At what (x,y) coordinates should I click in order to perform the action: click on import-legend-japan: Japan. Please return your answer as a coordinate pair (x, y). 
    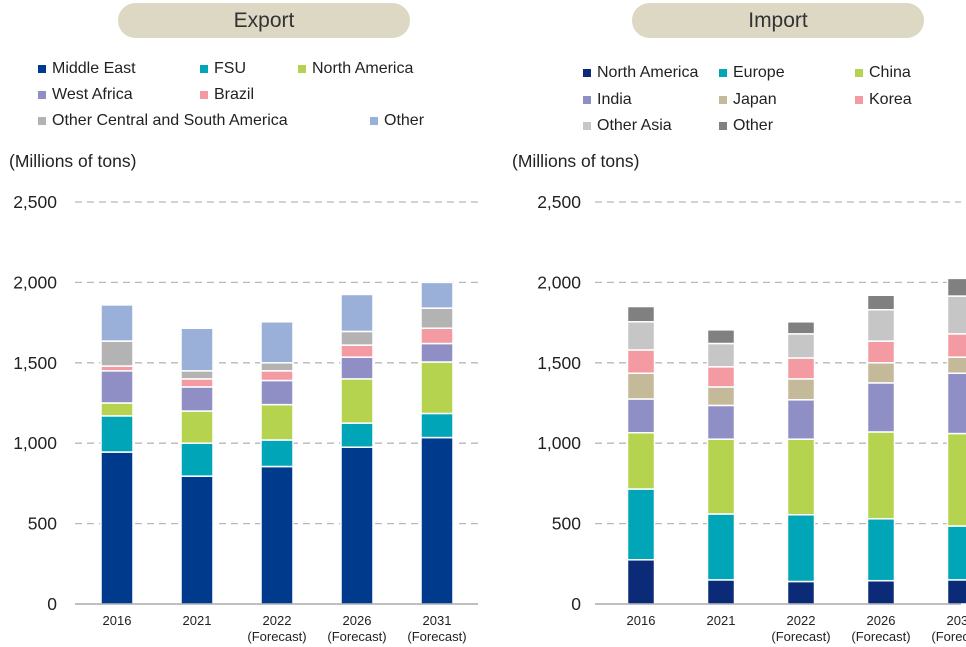
    Looking at the image, I should click on (748, 100).